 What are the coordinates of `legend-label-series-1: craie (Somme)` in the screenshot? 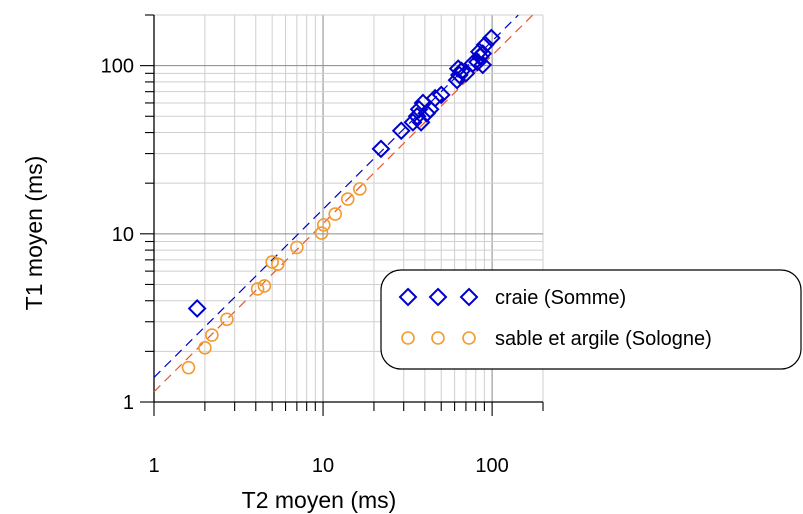 It's located at (560, 298).